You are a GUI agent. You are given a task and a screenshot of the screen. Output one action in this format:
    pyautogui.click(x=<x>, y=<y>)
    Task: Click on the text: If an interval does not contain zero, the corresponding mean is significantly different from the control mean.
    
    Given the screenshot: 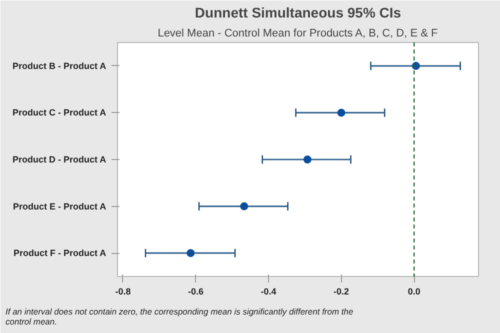 What is the action you would take?
    pyautogui.click(x=180, y=316)
    